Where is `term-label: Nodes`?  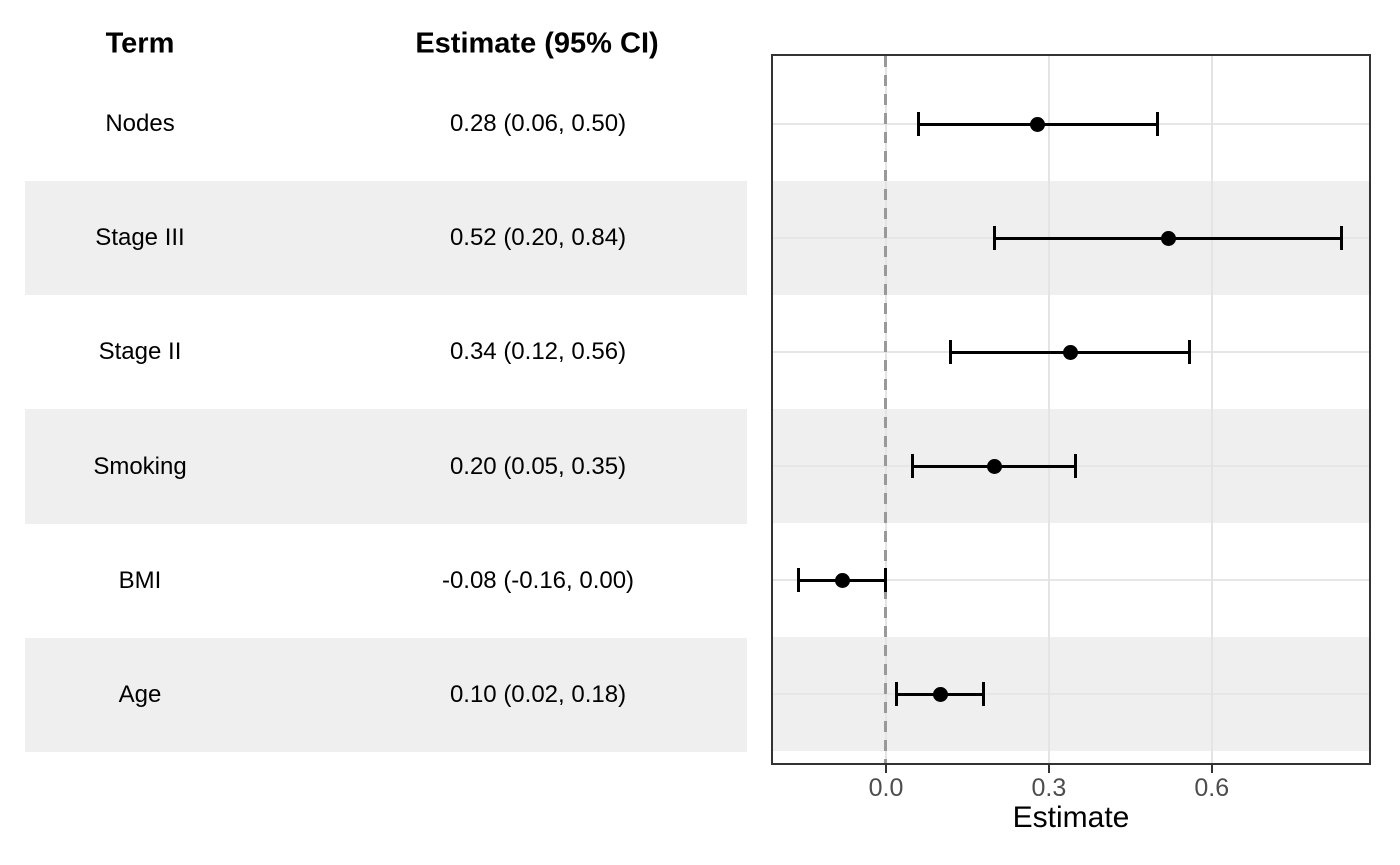
term-label: Nodes is located at coordinates (140, 124).